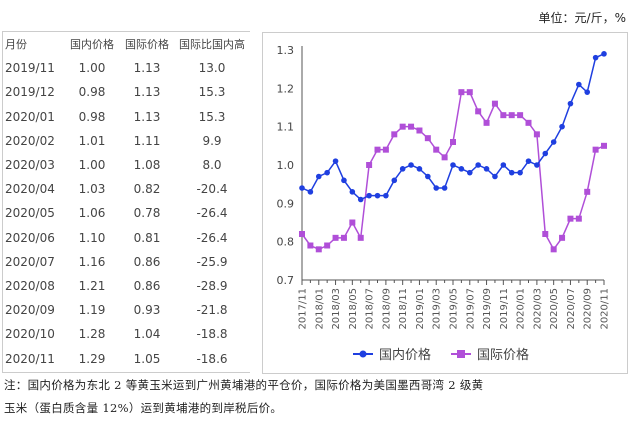 This screenshot has height=424, width=638. Describe the element at coordinates (147, 45) in the screenshot. I see `header-international: 国际价格` at that location.